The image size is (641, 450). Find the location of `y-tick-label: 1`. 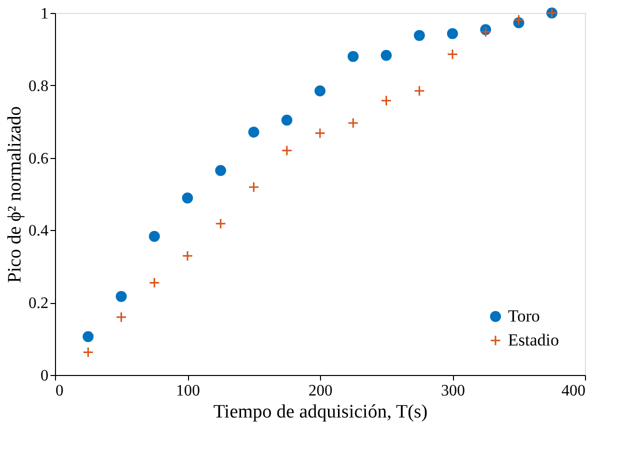

y-tick-label: 1 is located at coordinates (44, 14).